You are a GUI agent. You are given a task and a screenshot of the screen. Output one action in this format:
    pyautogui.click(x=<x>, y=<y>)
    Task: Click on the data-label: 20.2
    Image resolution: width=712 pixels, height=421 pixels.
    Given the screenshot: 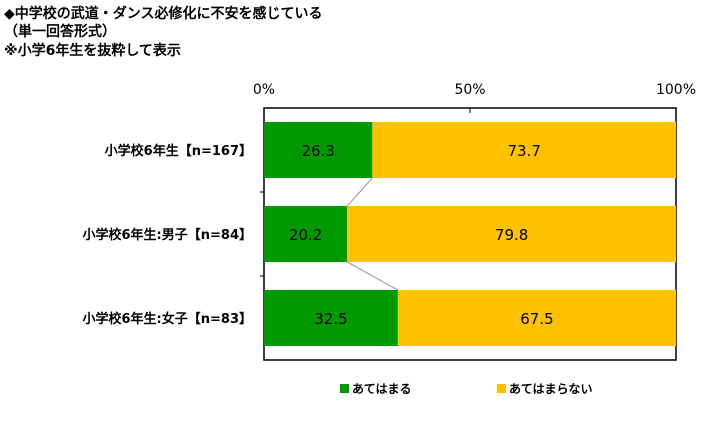 What is the action you would take?
    pyautogui.click(x=305, y=235)
    